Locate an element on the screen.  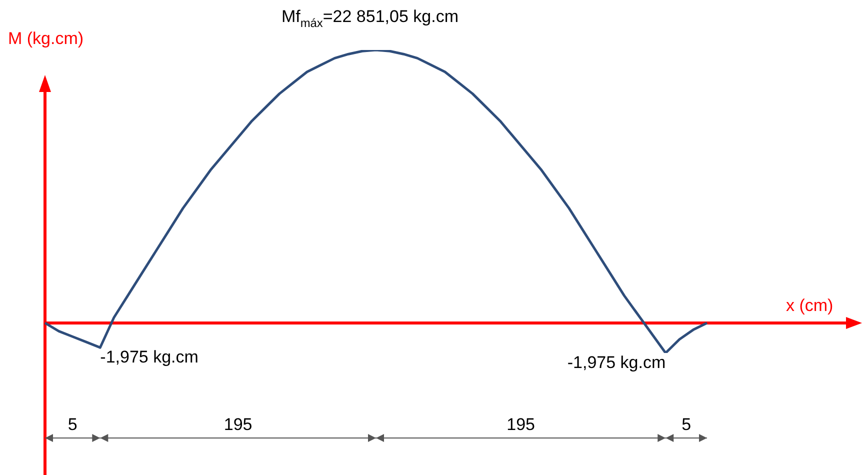
y-axis-title: M (kg.cm) is located at coordinates (46, 38).